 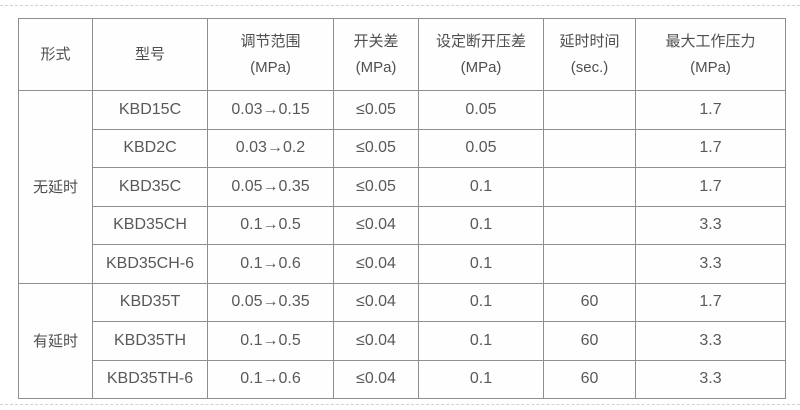 I want to click on group-cell-with-delay: 有延时, so click(x=55, y=340).